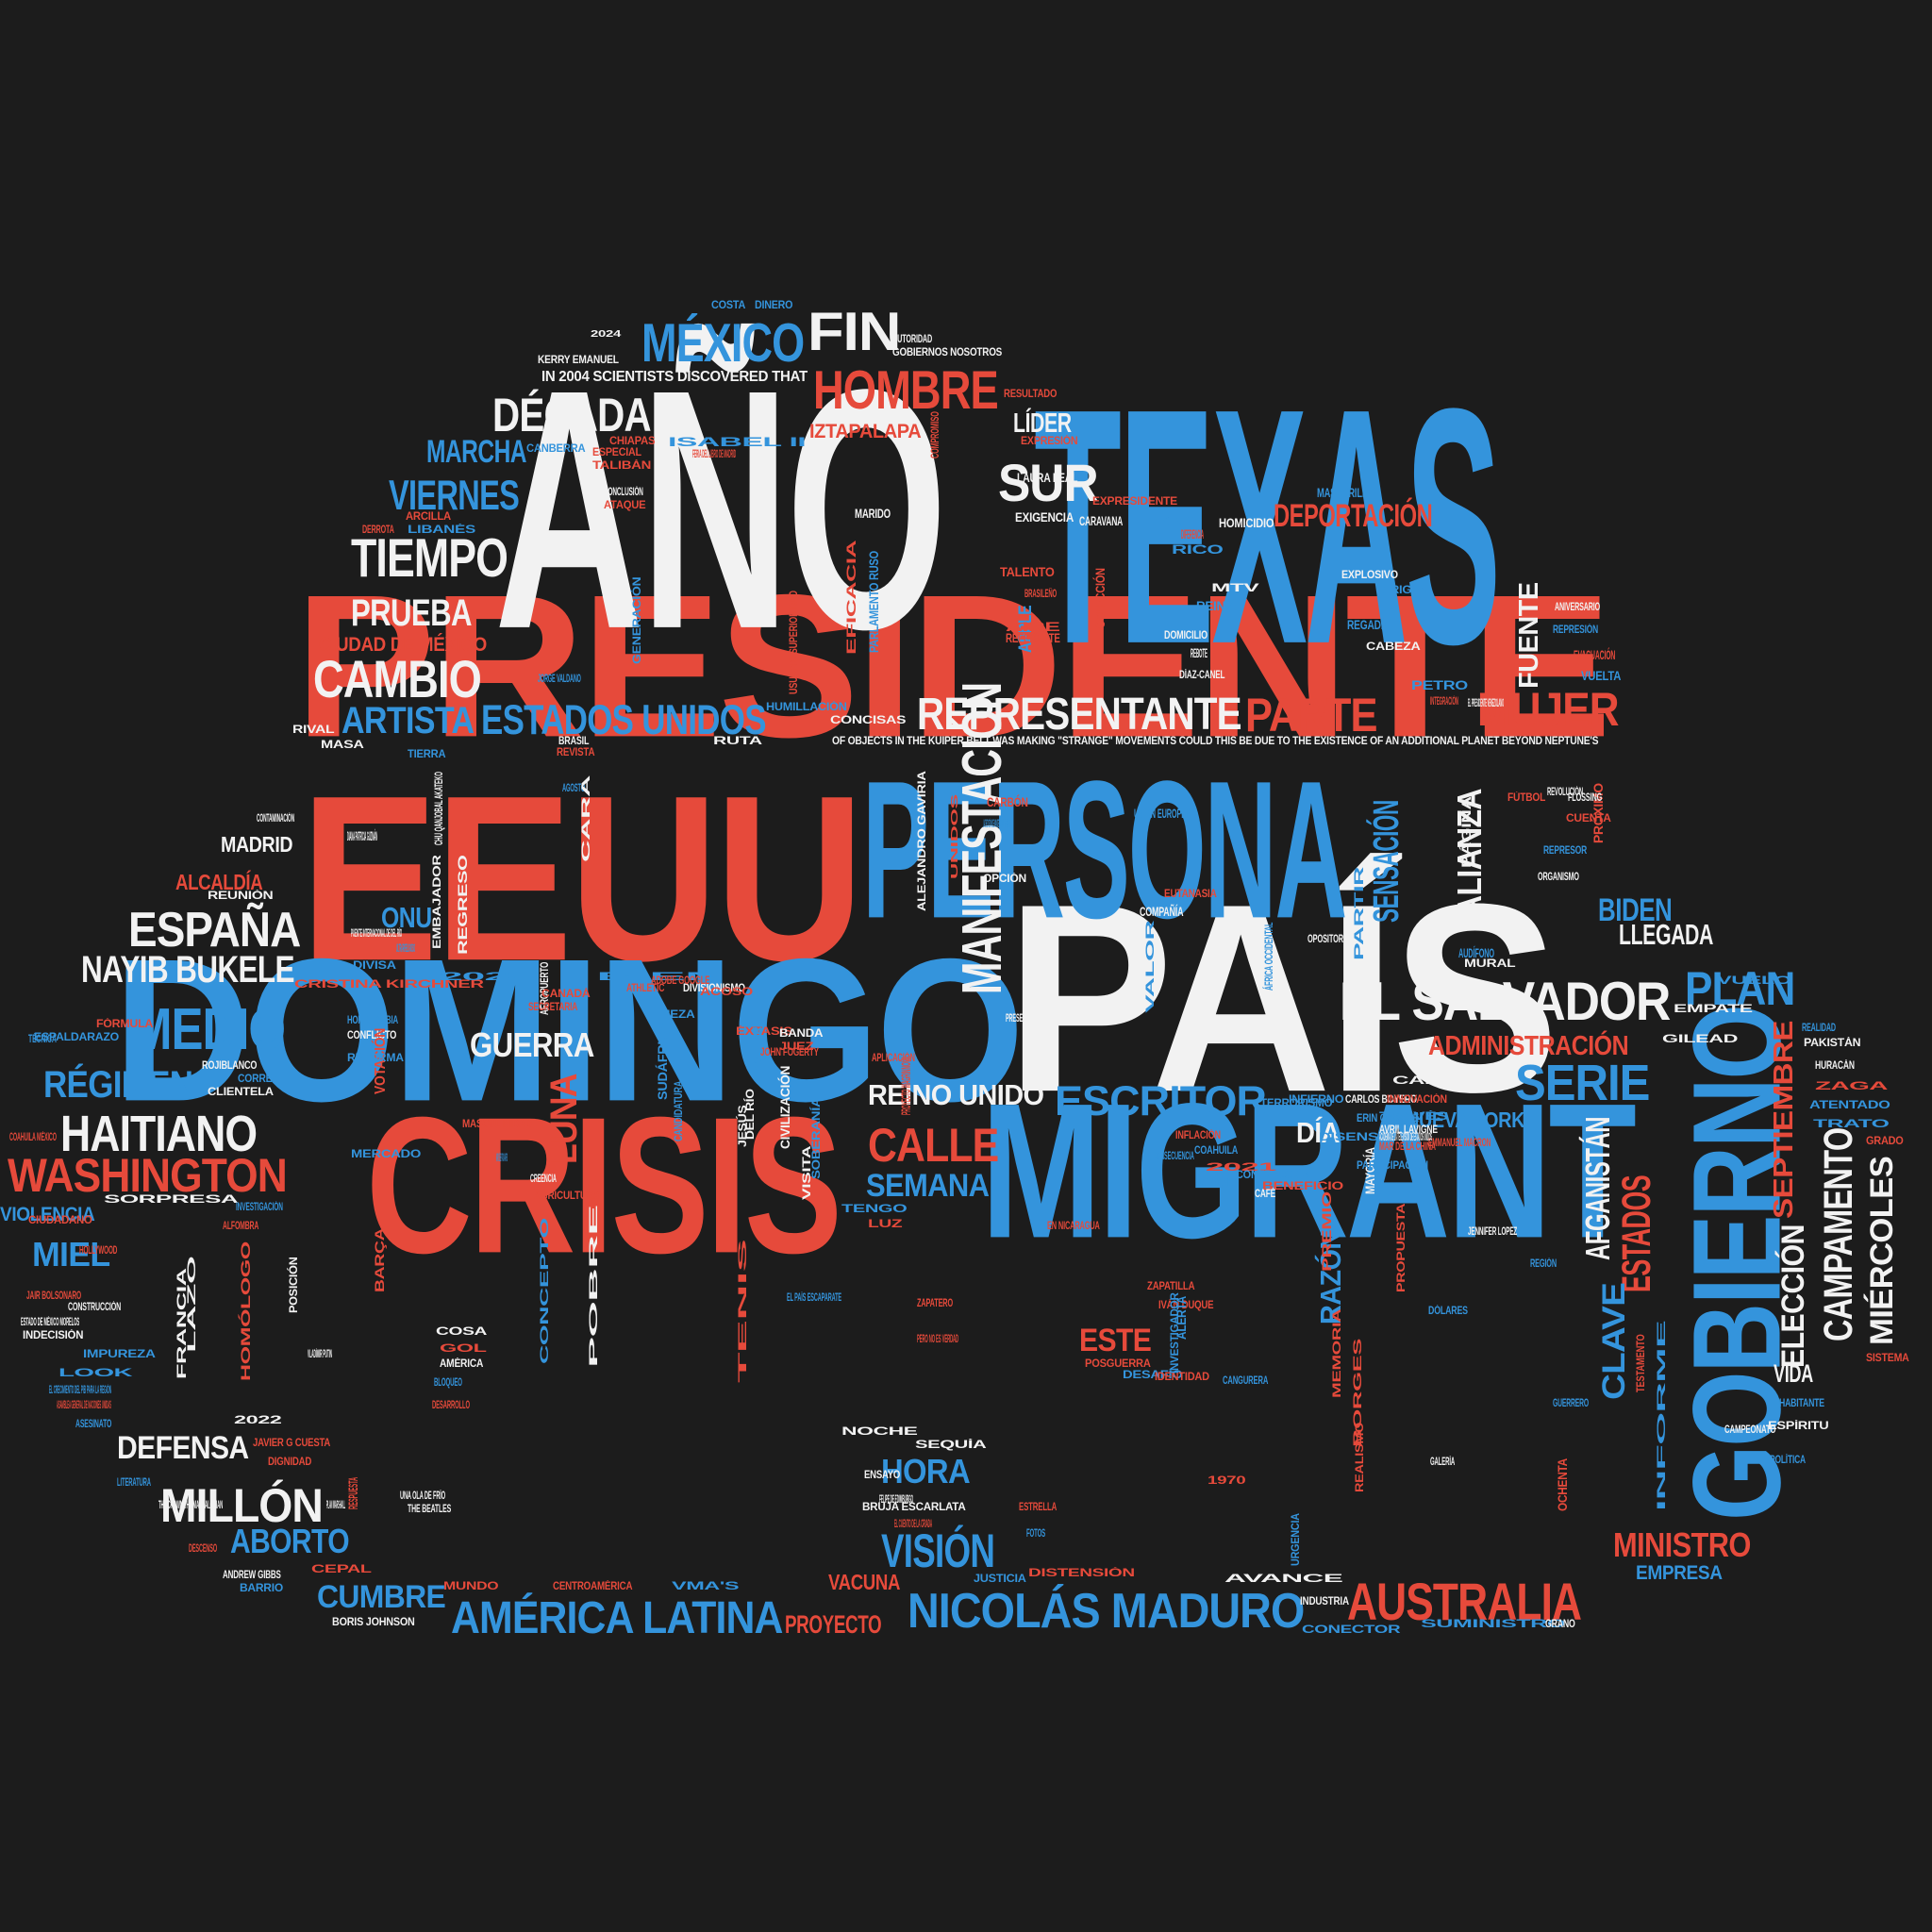 The height and width of the screenshot is (1932, 1932). What do you see at coordinates (906, 391) in the screenshot?
I see `word-hombre: HOMBRE` at bounding box center [906, 391].